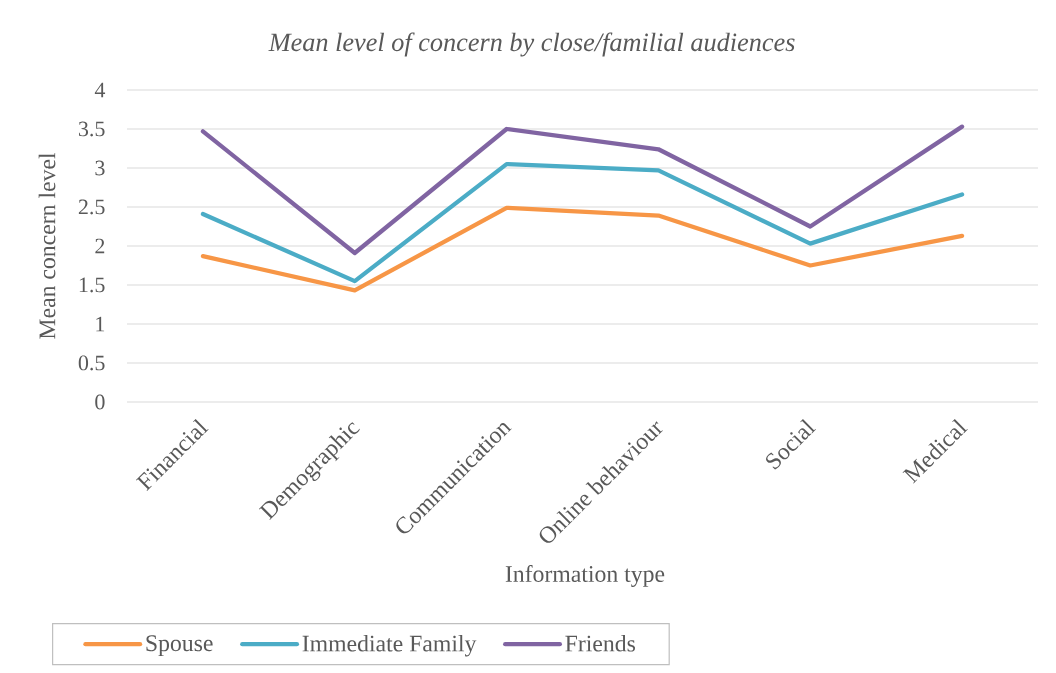  Describe the element at coordinates (100, 246) in the screenshot. I see `y-tick-label: 2` at that location.